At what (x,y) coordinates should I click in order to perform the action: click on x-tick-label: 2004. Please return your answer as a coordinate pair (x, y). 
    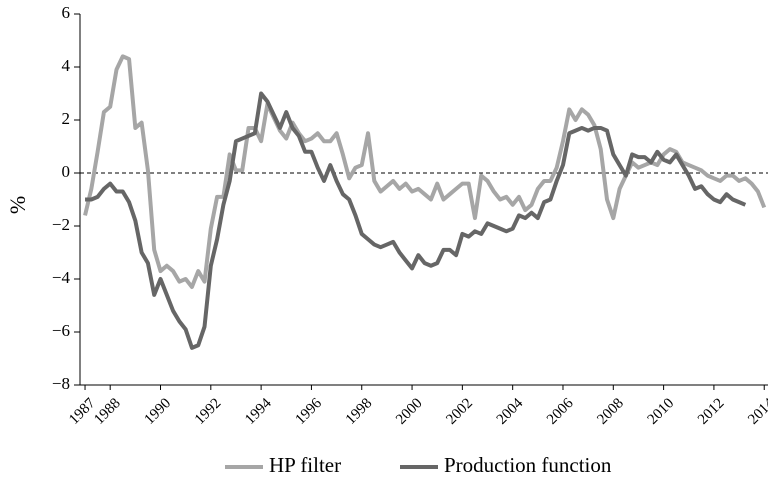
    Looking at the image, I should click on (510, 411).